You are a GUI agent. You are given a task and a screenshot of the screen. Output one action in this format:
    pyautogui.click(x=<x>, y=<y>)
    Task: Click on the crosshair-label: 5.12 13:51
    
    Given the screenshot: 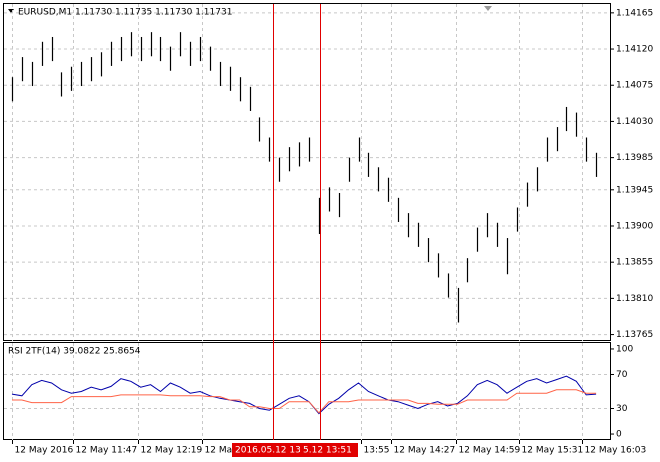 What is the action you would take?
    pyautogui.click(x=327, y=451)
    